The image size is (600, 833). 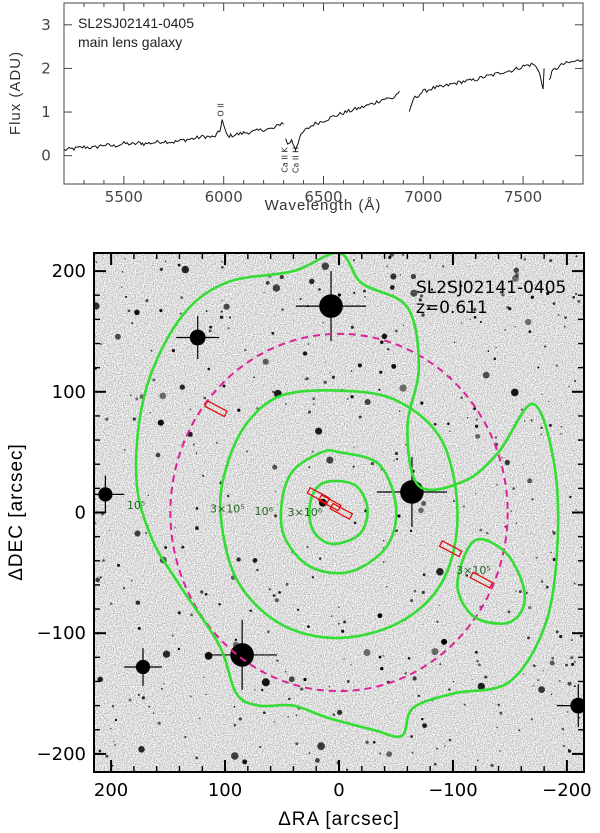 I want to click on spectrum-y-tick-label: 1, so click(x=46, y=112).